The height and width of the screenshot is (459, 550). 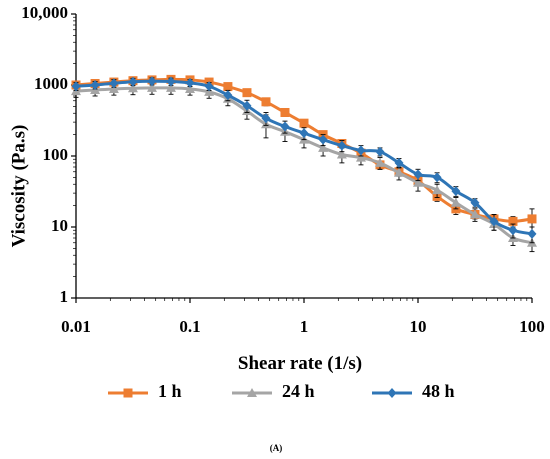 What do you see at coordinates (170, 391) in the screenshot?
I see `legend-label: 1 h` at bounding box center [170, 391].